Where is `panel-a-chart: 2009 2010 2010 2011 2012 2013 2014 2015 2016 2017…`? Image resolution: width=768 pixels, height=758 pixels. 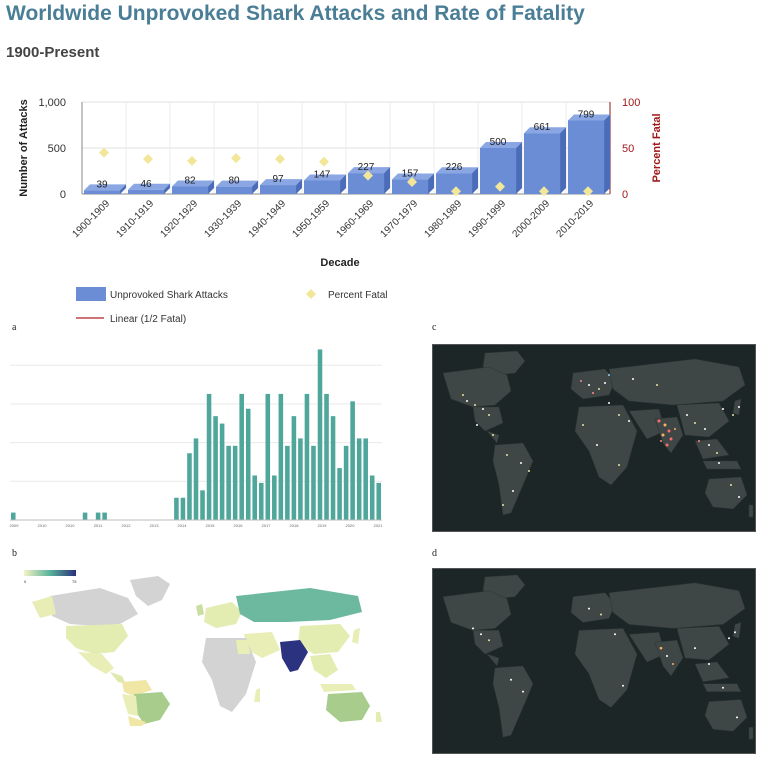
panel-a-chart: 2009 2010 2010 2011 2012 2013 2014 2015 2016 2017… is located at coordinates (196, 438).